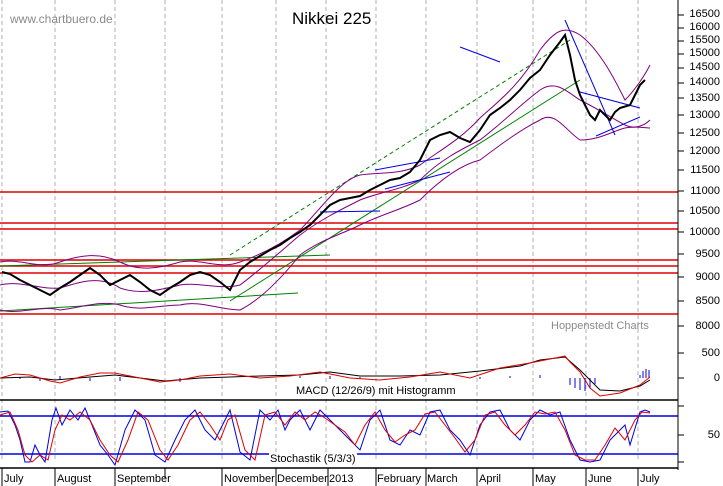 The height and width of the screenshot is (486, 723). Describe the element at coordinates (490, 479) in the screenshot. I see `month-label-april: April` at that location.